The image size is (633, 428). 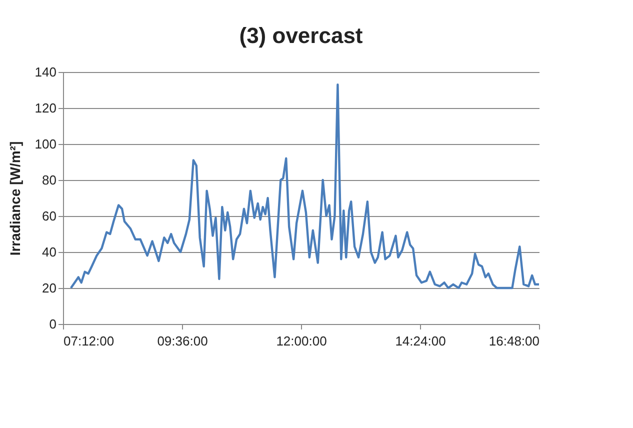 I want to click on y-tick-label: 140, so click(x=45, y=72).